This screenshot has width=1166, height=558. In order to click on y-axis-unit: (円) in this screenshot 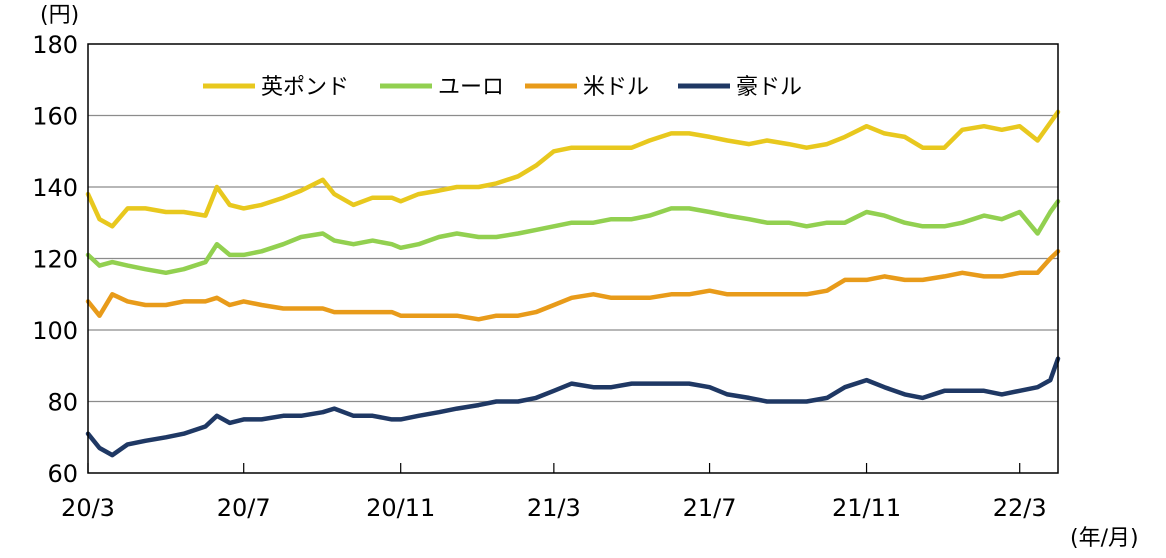, I will do `click(59, 15)`.